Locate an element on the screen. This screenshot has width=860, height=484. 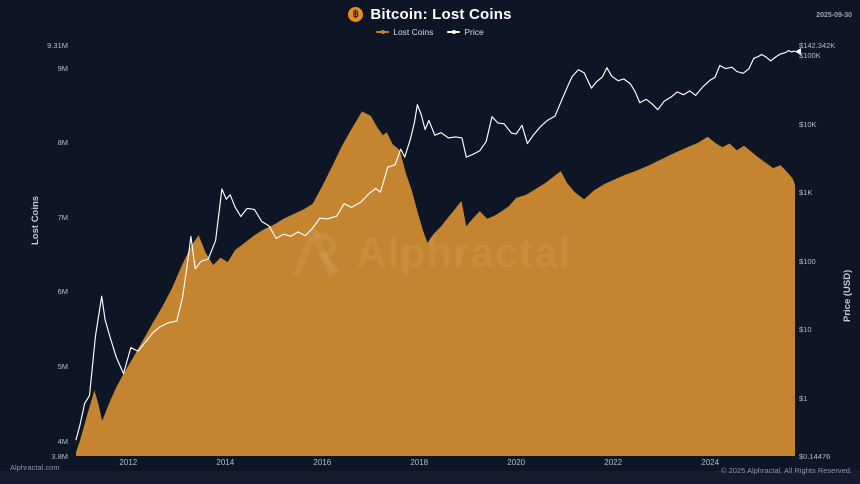
legend: Lost Coins Price is located at coordinates (430, 32).